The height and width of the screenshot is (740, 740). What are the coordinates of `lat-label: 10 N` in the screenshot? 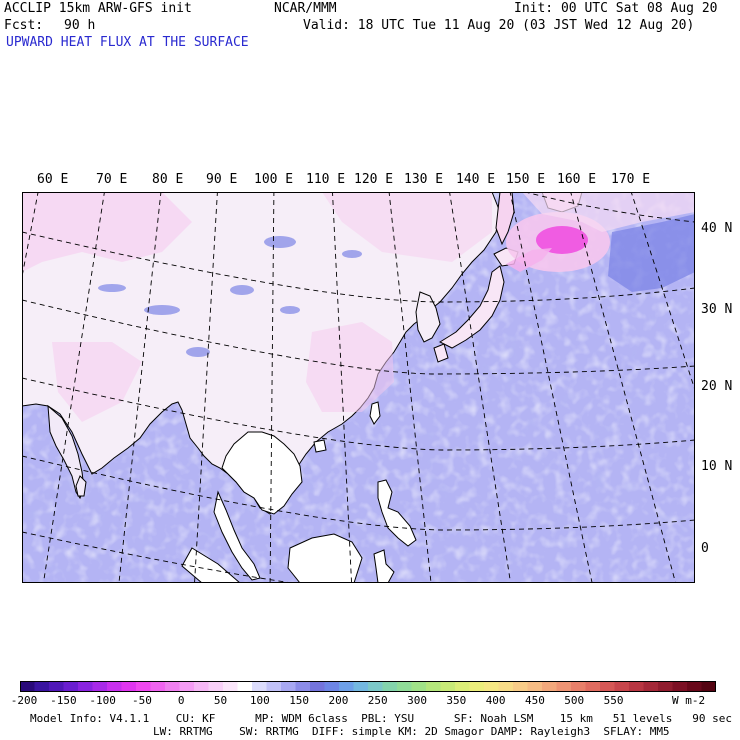 It's located at (717, 466).